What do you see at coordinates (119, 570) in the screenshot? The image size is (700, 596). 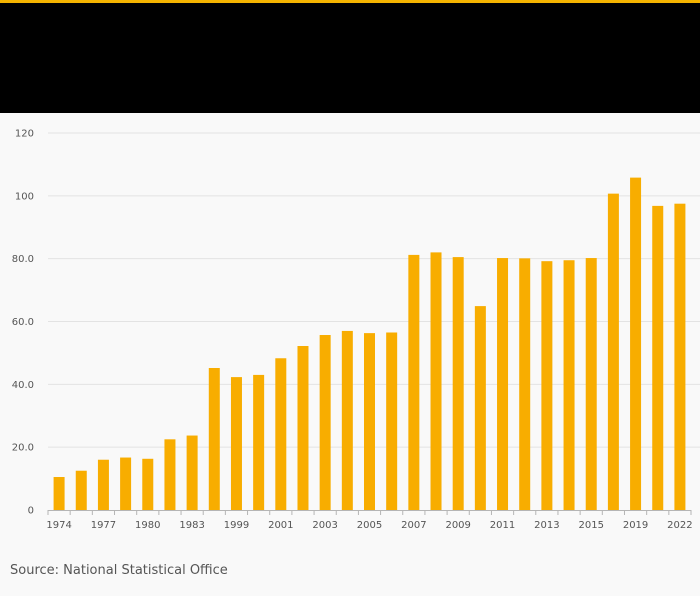 I see `source-note: Source: National Statistical Office` at bounding box center [119, 570].